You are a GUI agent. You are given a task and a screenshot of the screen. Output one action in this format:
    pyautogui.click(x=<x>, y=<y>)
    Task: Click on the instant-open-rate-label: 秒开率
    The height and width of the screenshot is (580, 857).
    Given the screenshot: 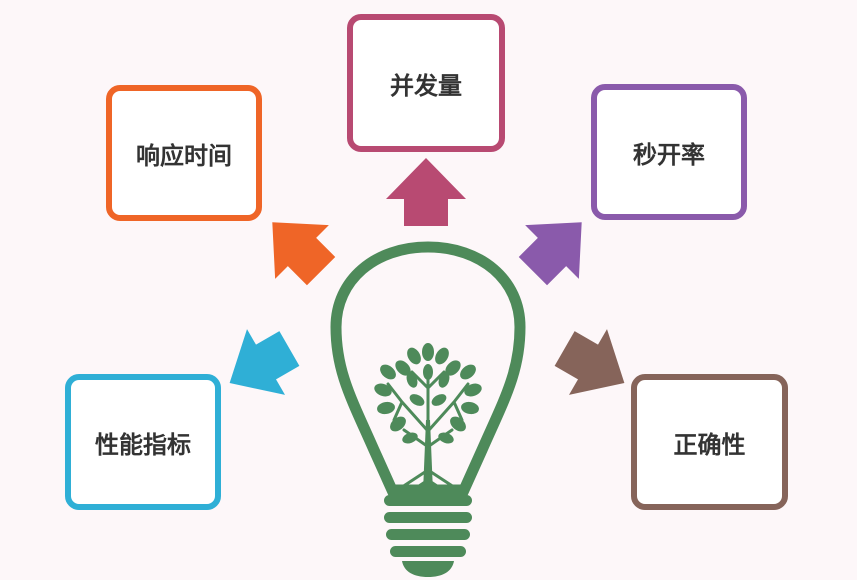 What is the action you would take?
    pyautogui.click(x=669, y=154)
    